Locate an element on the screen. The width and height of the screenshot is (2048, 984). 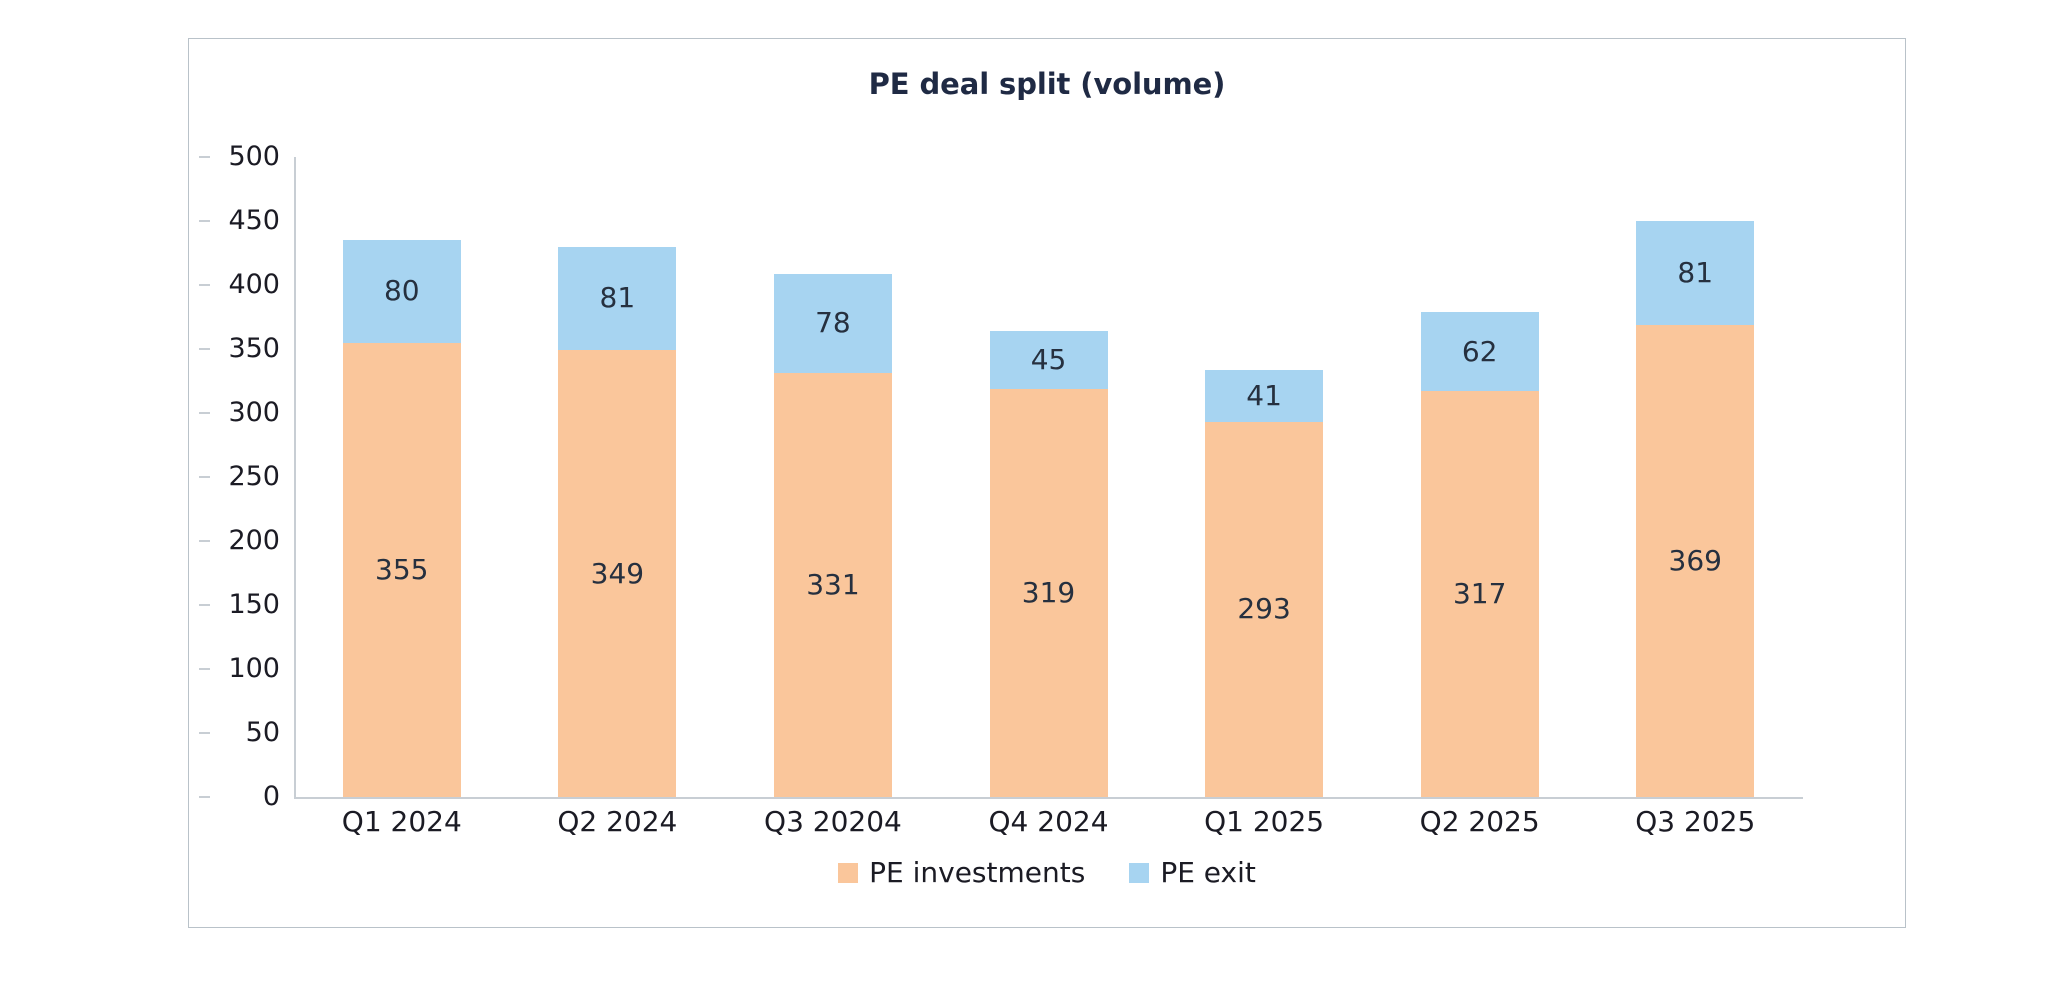
bar-segment-pe-investments: 293 is located at coordinates (1264, 609).